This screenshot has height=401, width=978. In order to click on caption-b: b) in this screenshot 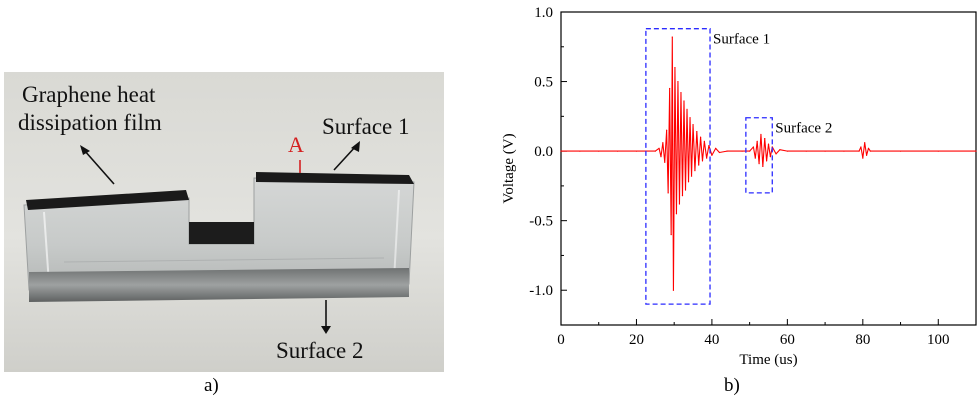, I will do `click(732, 385)`.